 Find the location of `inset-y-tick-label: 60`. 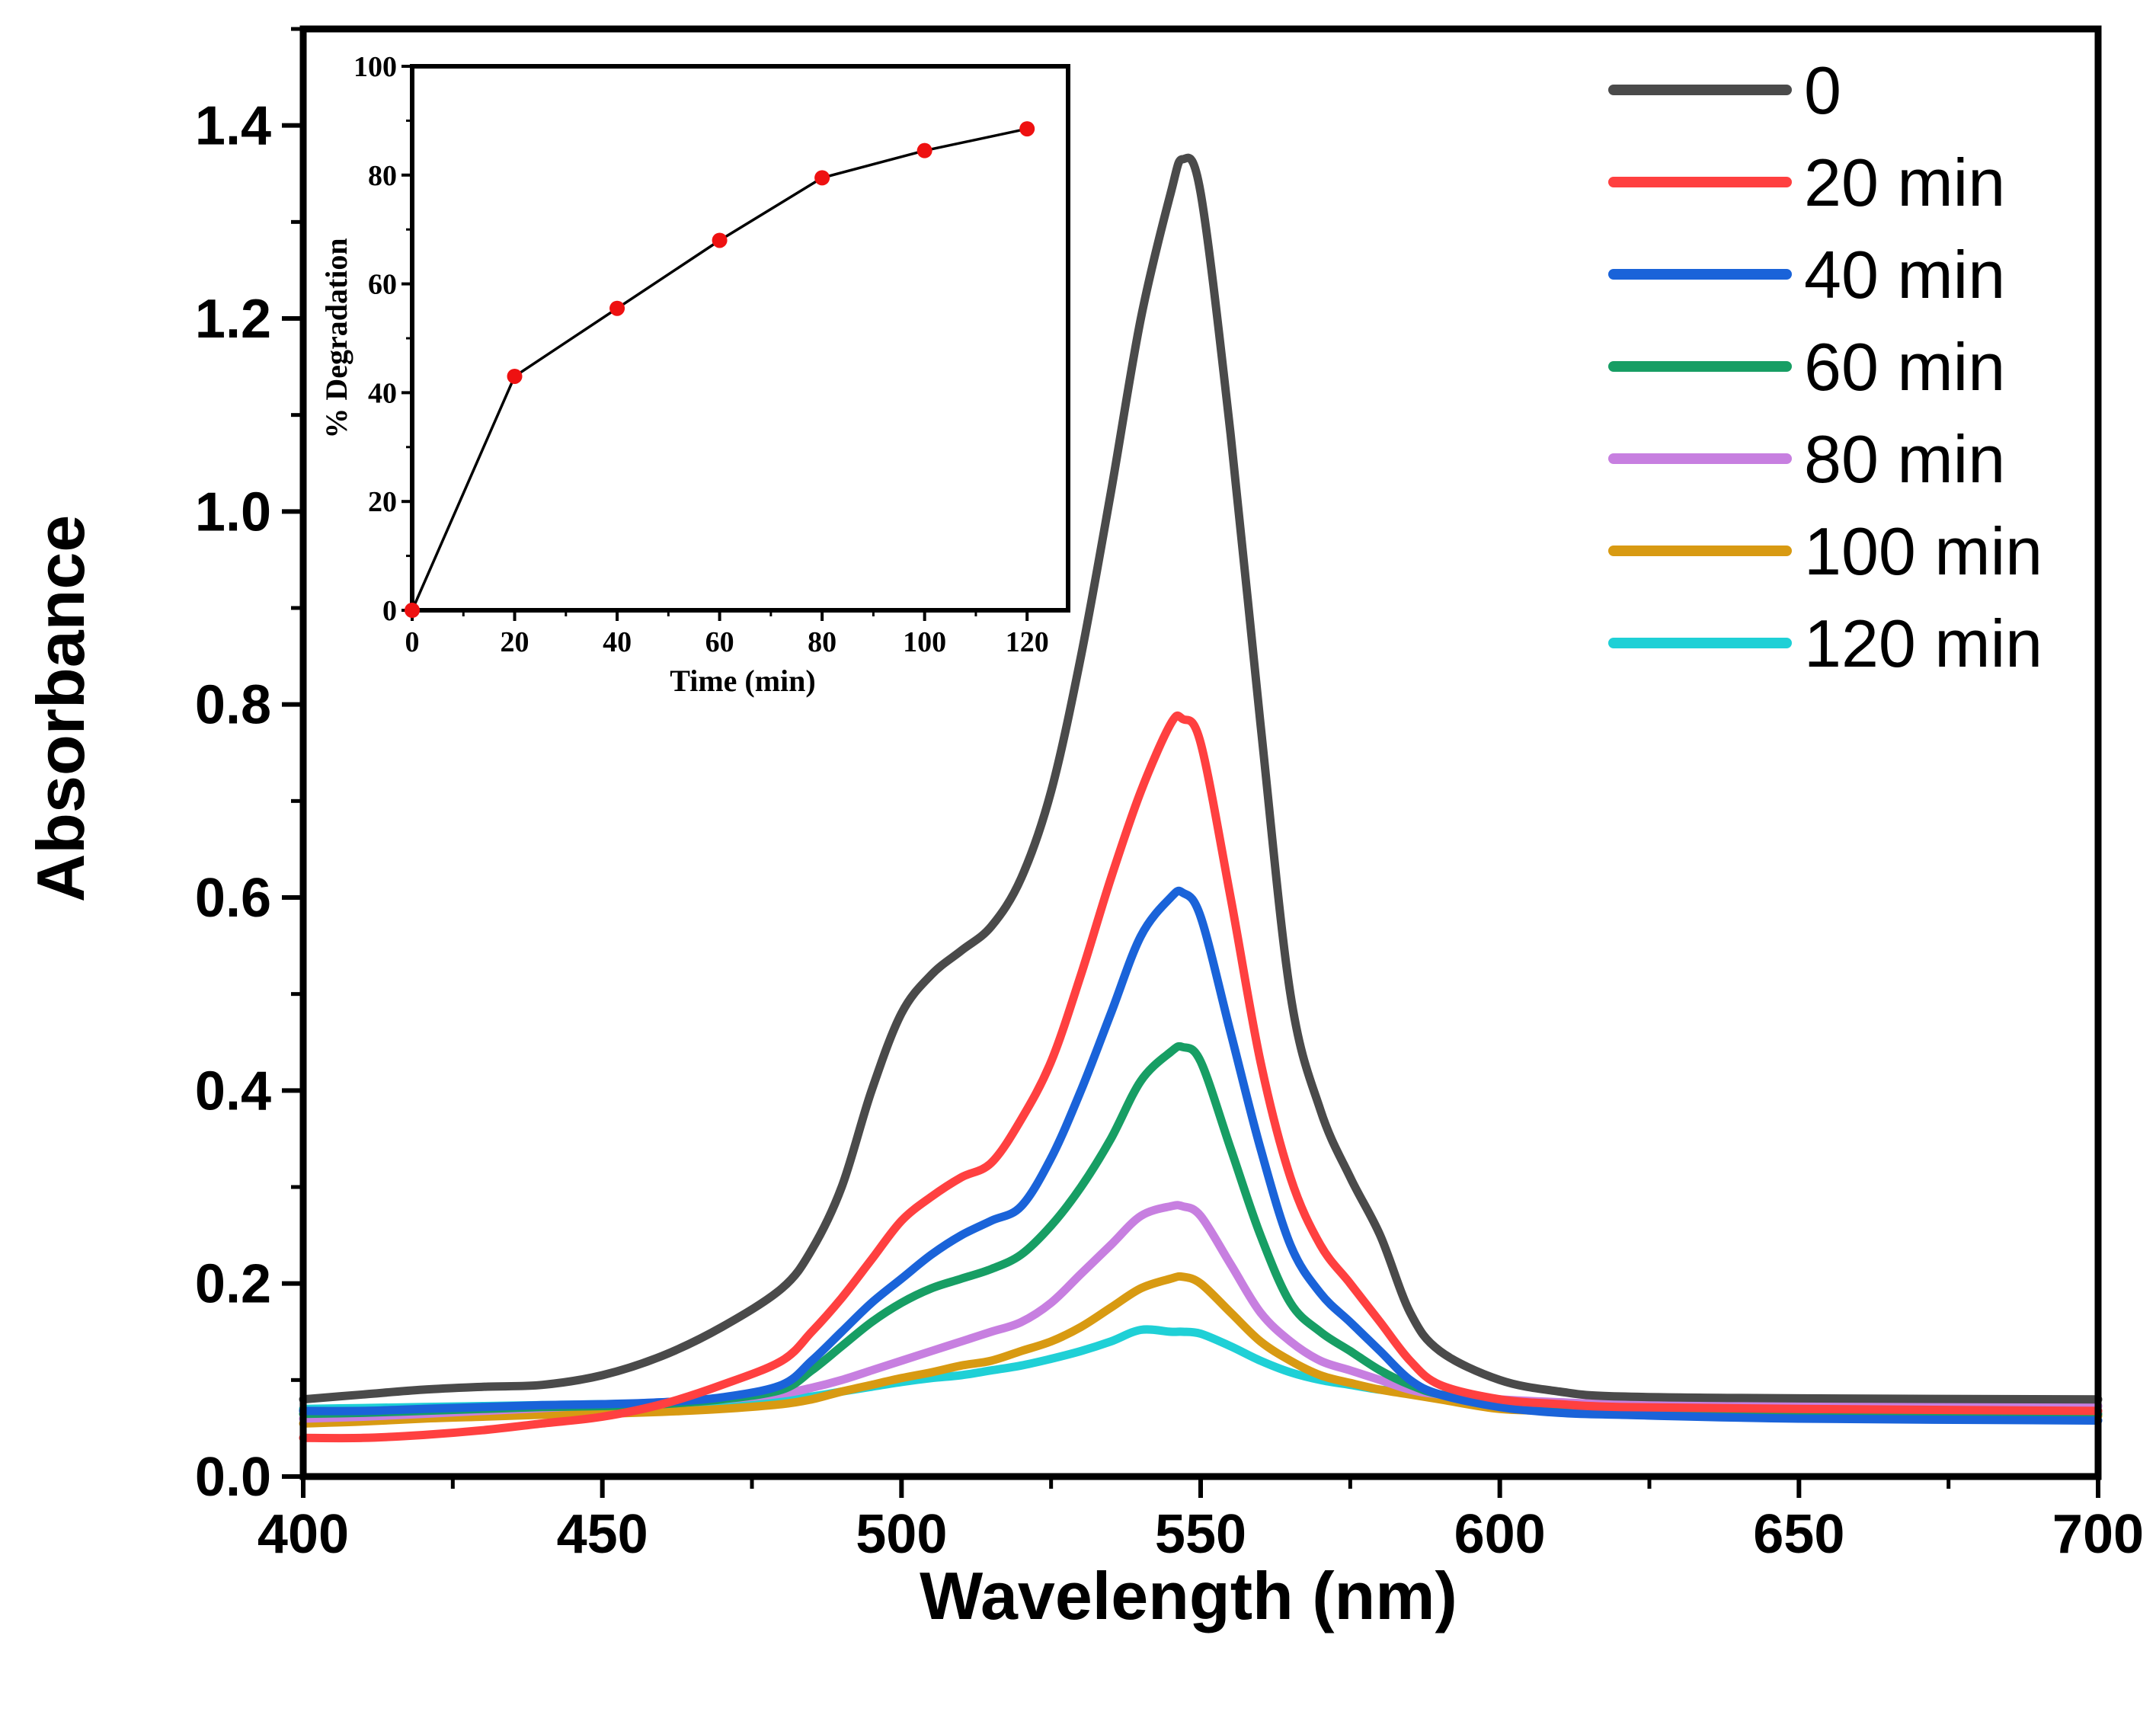

inset-y-tick-label: 60 is located at coordinates (382, 285).